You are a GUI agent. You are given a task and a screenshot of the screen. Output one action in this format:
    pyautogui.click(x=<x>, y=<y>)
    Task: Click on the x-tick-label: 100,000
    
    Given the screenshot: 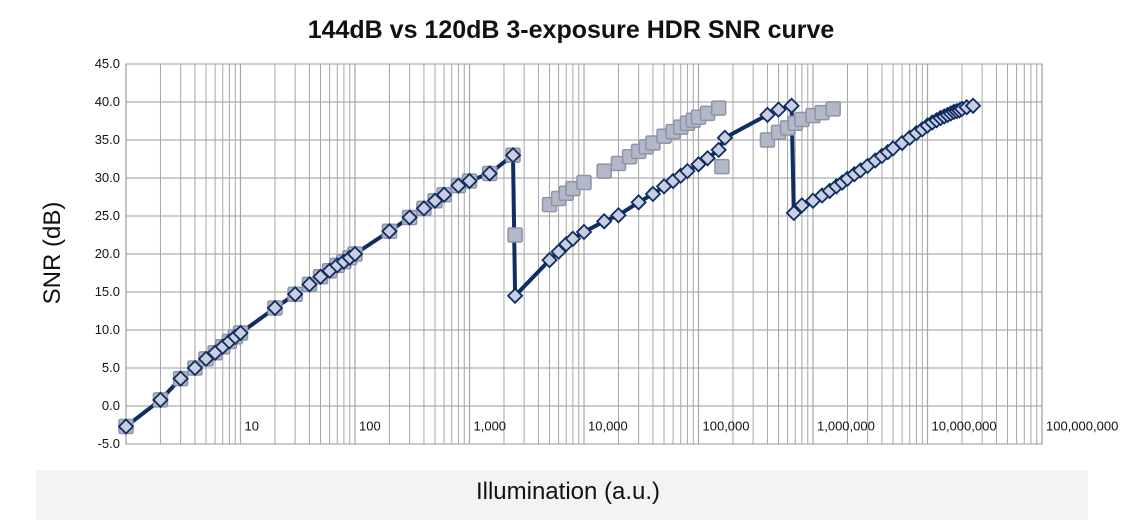 What is the action you would take?
    pyautogui.click(x=726, y=425)
    